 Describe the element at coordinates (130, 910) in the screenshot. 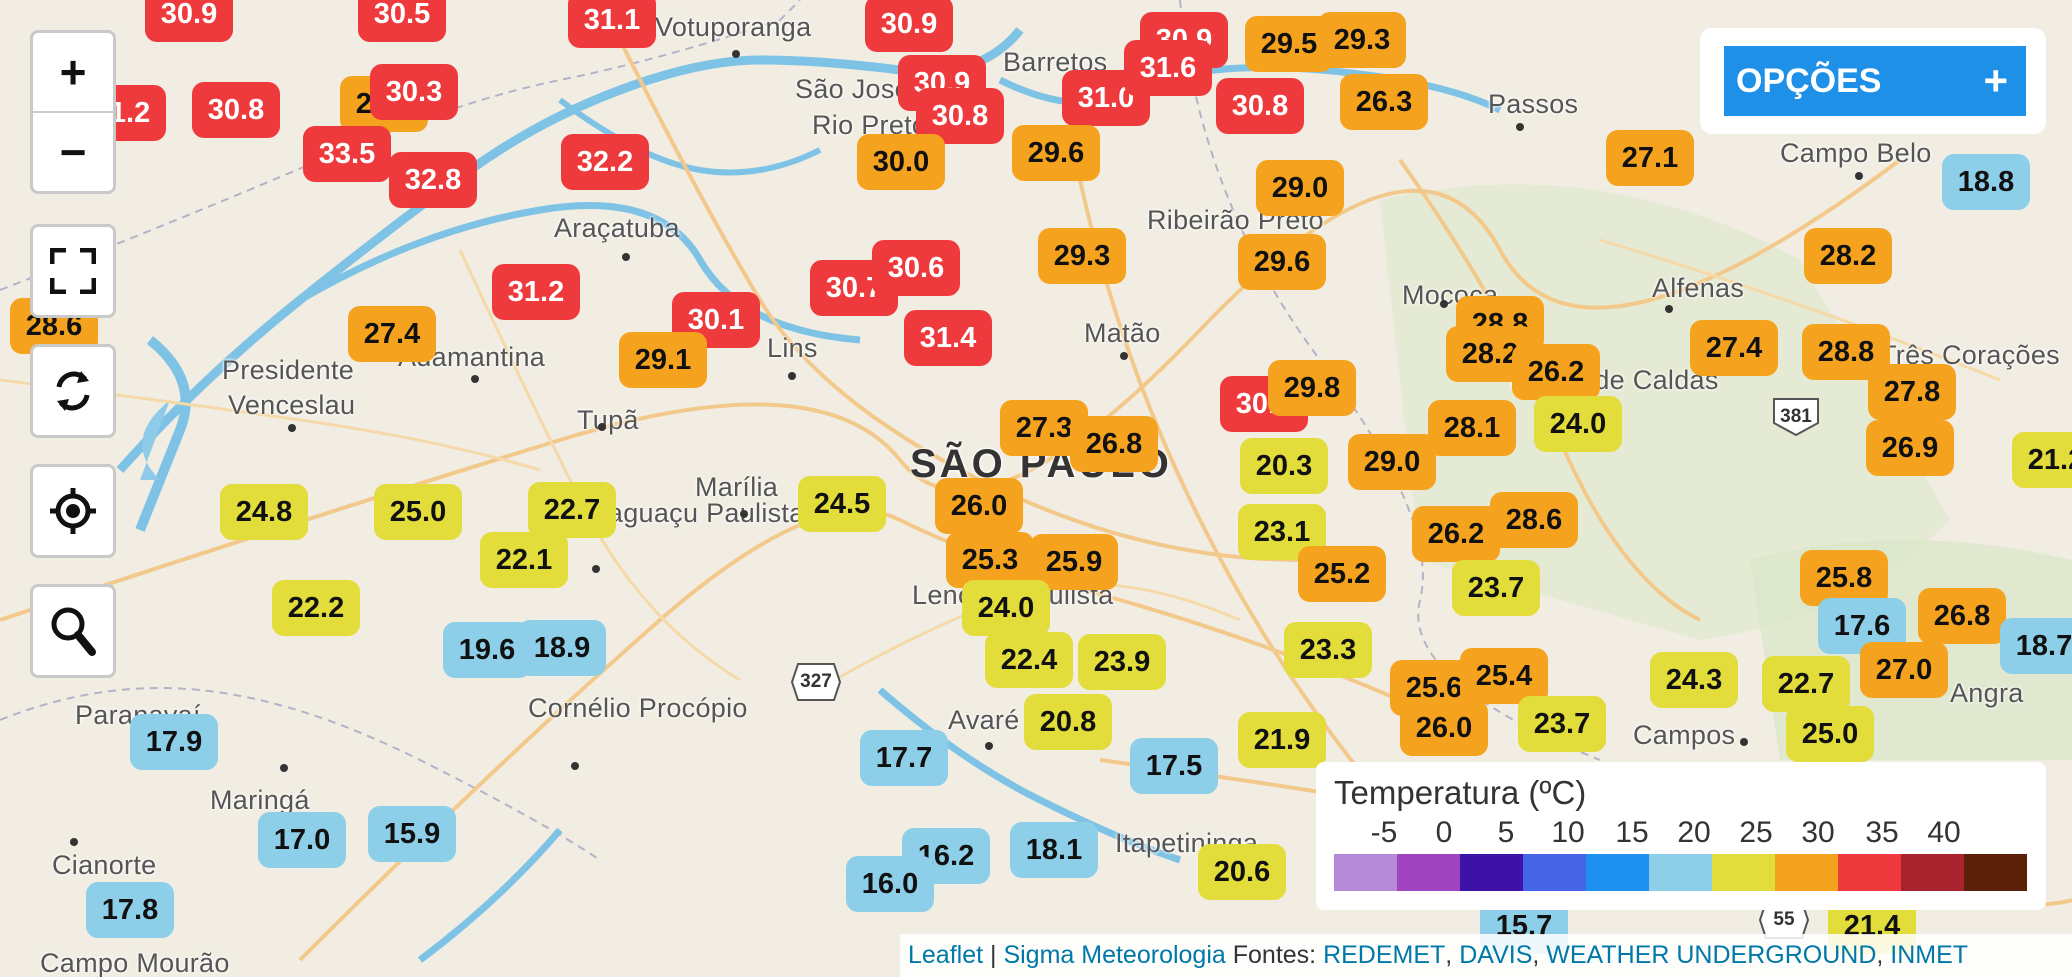

I see `temperature-marker: 17.8` at that location.